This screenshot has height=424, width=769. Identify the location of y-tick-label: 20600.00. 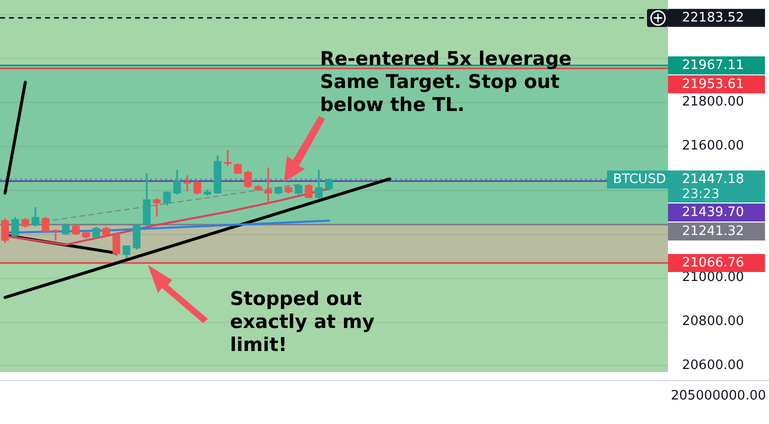
(713, 365).